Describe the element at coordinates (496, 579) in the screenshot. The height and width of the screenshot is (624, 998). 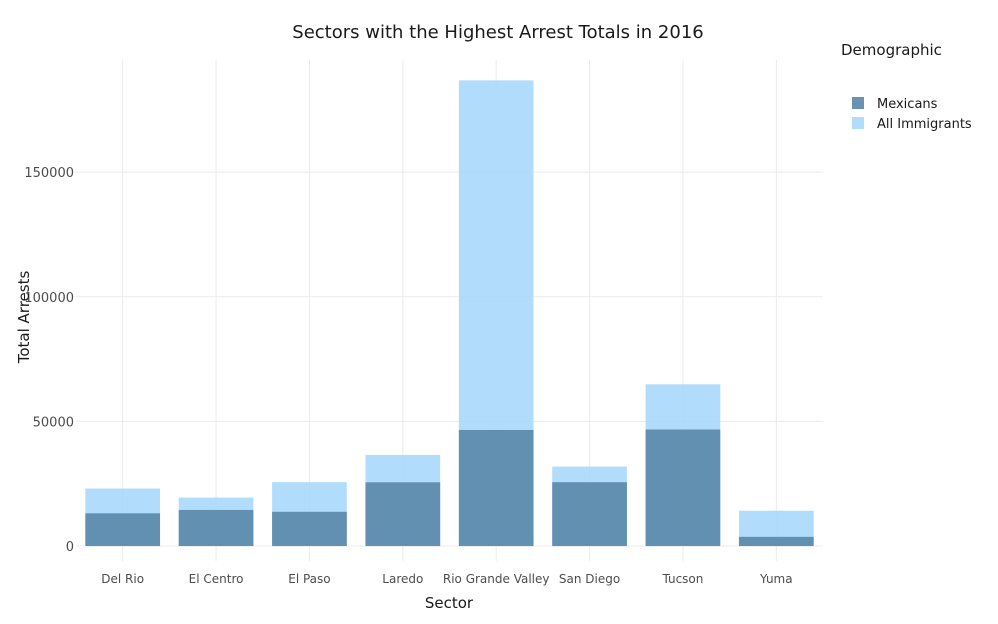
I see `x-tick-label: Rio Grande Valley` at that location.